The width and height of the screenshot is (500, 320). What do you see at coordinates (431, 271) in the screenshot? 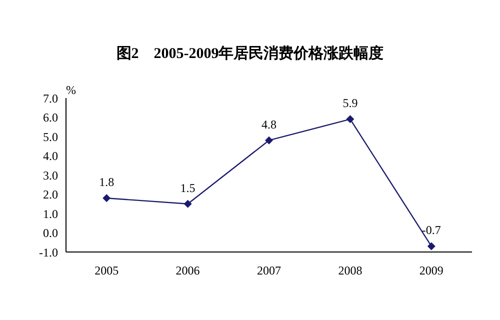
I see `x-tick-label: 2009` at bounding box center [431, 271].